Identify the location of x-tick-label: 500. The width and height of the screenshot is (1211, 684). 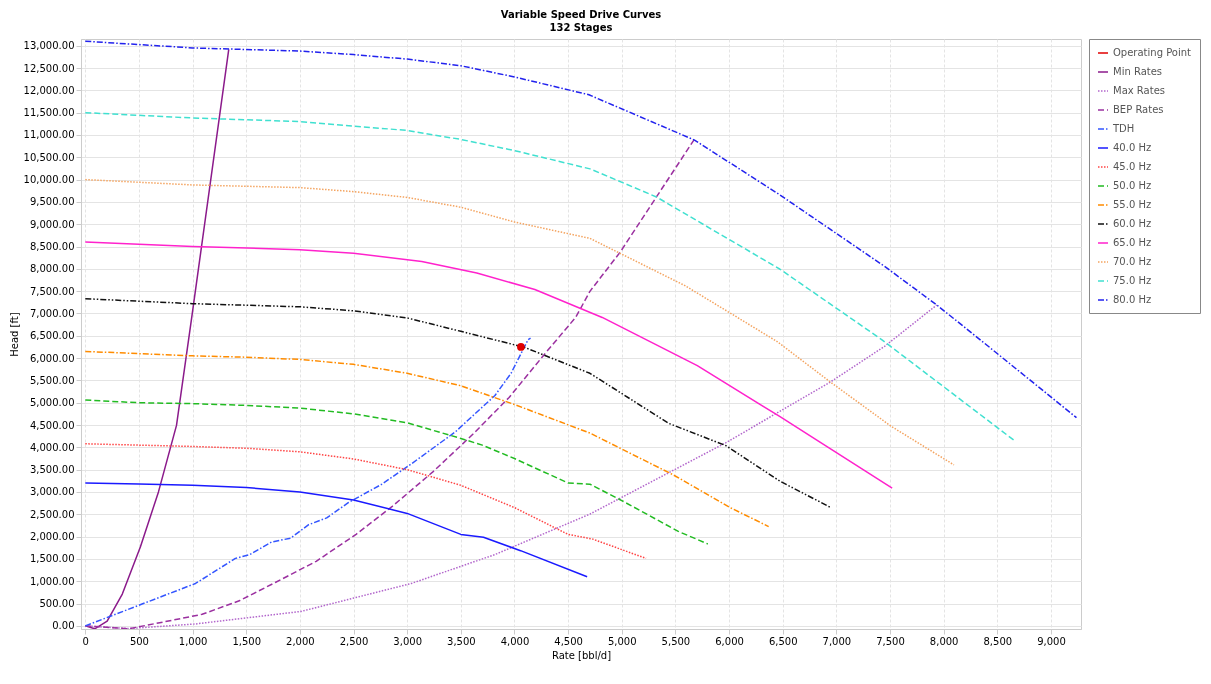
(139, 641).